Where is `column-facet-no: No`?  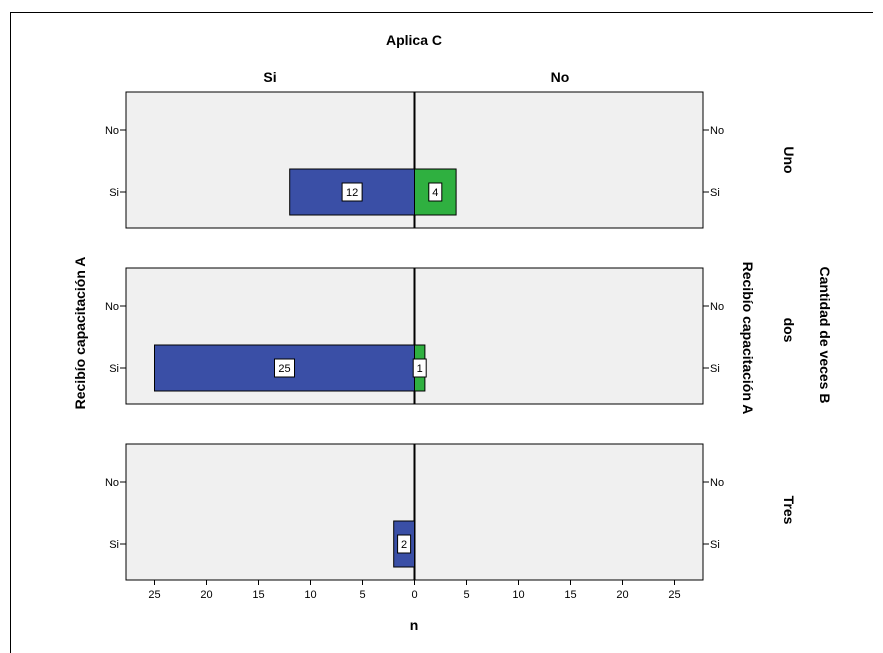
column-facet-no: No is located at coordinates (560, 77).